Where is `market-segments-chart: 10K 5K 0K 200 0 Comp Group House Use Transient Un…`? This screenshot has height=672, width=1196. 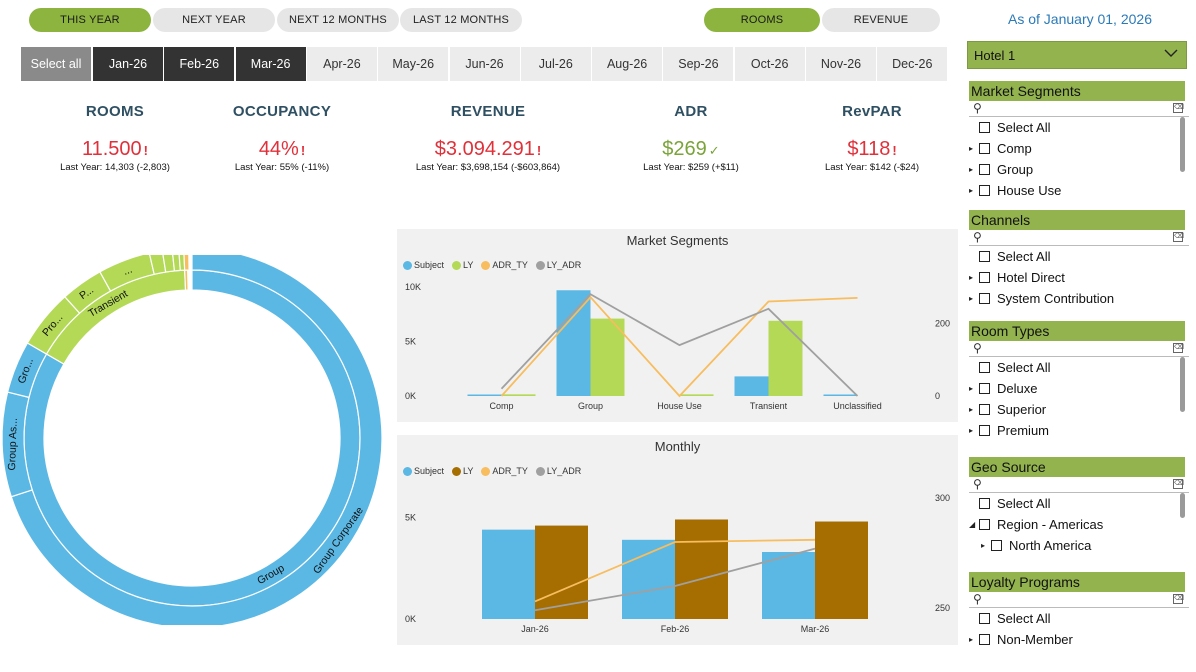 market-segments-chart: 10K 5K 0K 200 0 Comp Group House Use Transient Un… is located at coordinates (677, 325).